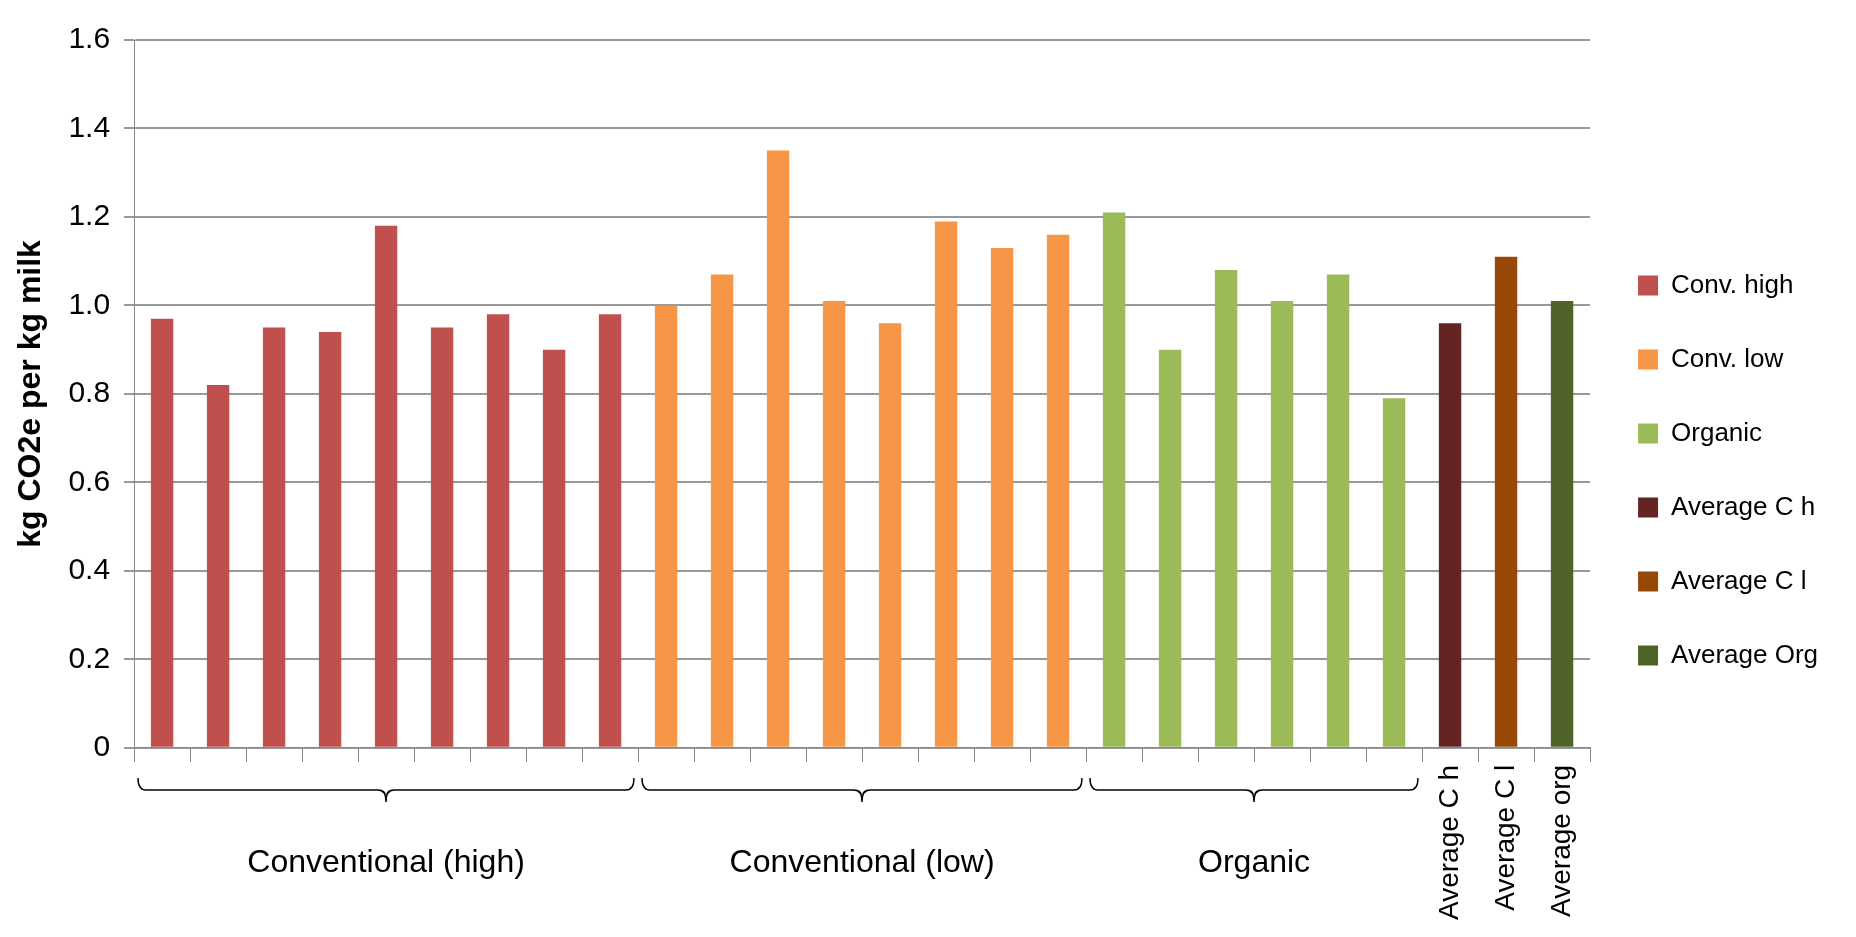 The image size is (1856, 937). I want to click on x-tick-label: Average C l, so click(1504, 837).